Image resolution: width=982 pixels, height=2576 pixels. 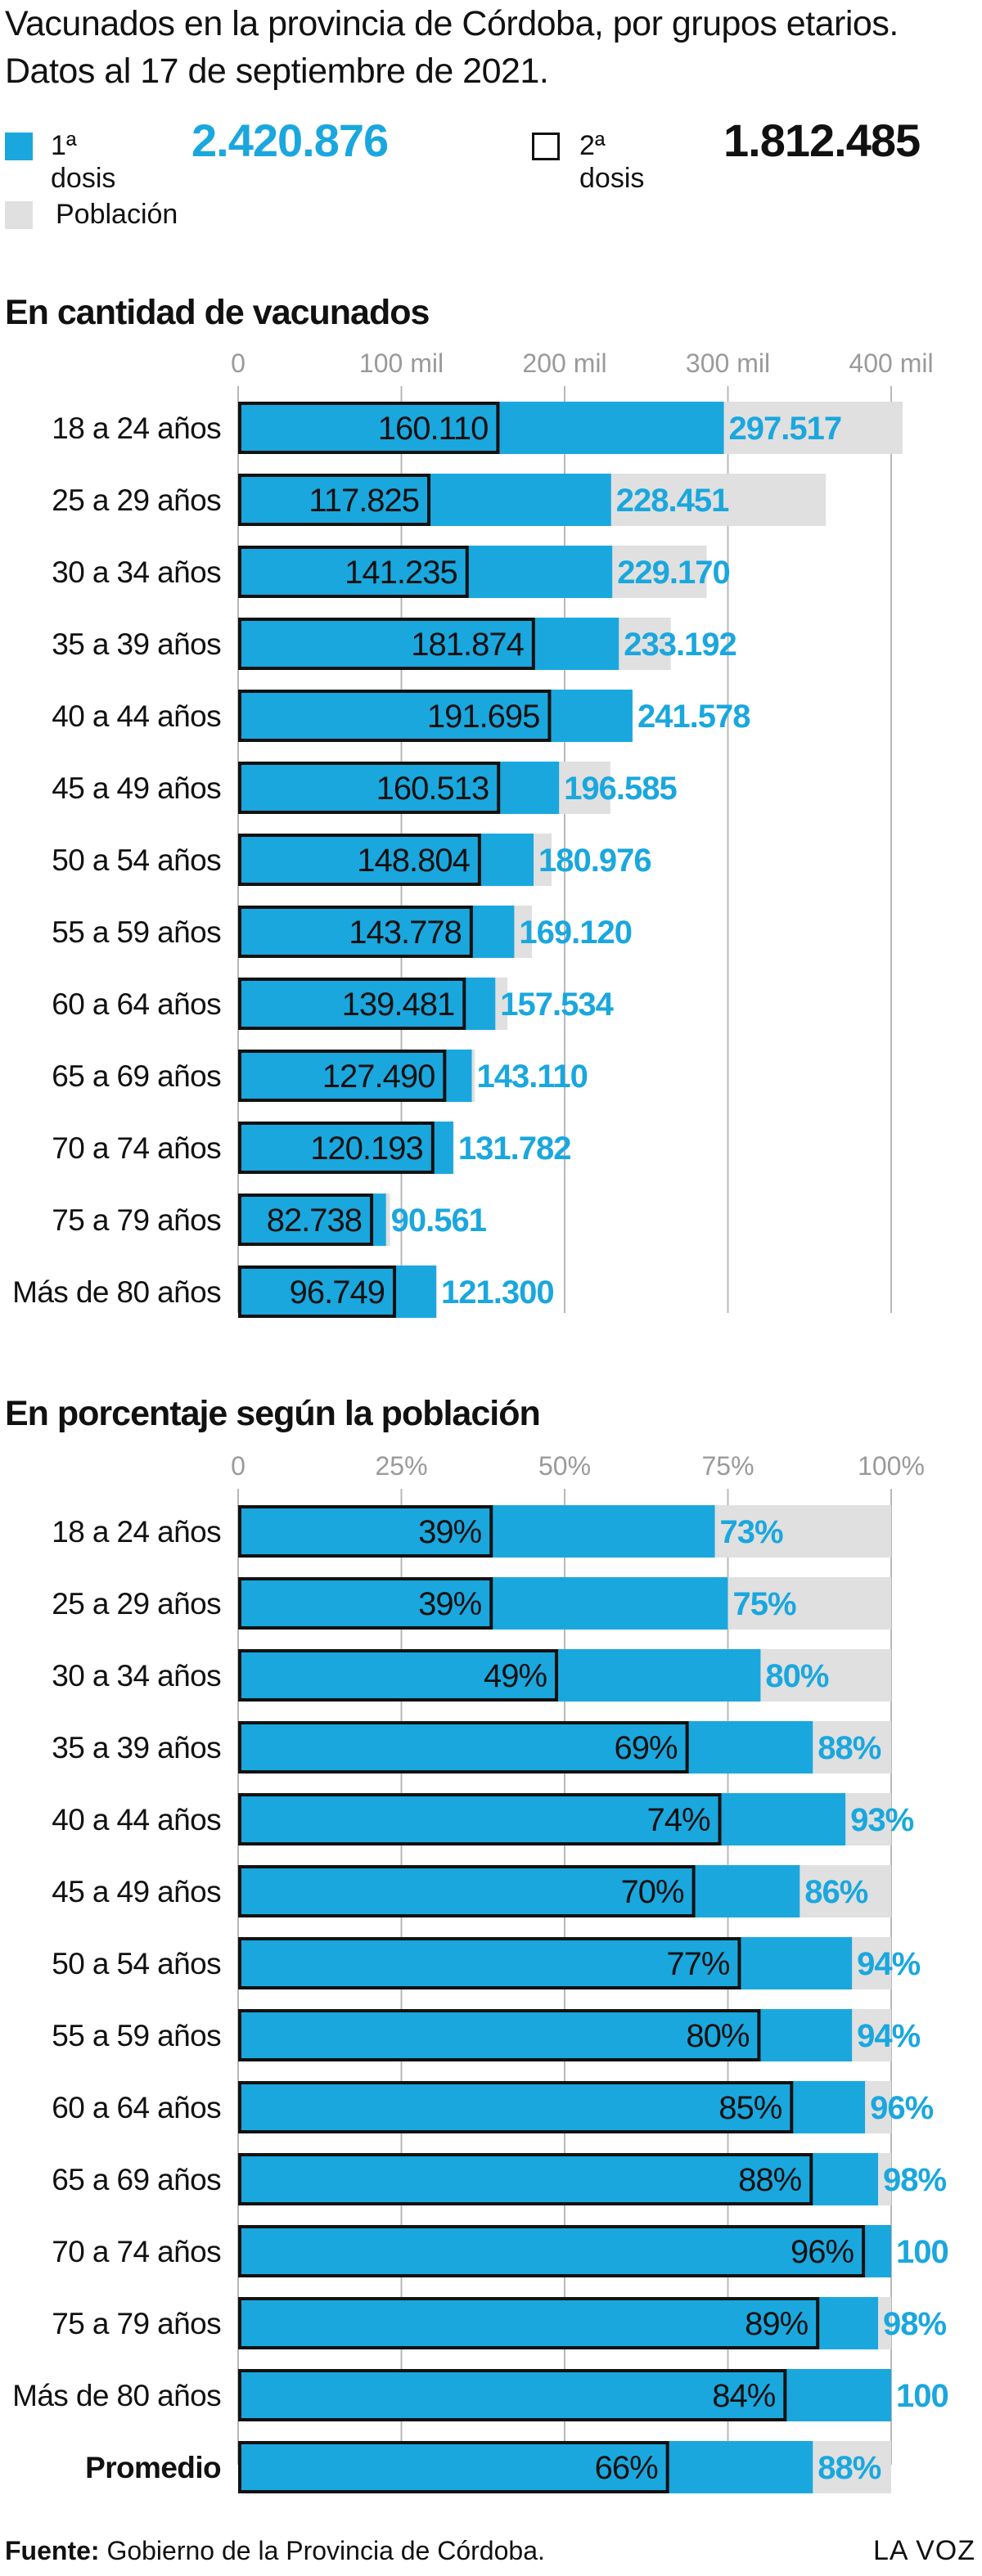 What do you see at coordinates (137, 1148) in the screenshot?
I see `category-label: 70 a 74 años` at bounding box center [137, 1148].